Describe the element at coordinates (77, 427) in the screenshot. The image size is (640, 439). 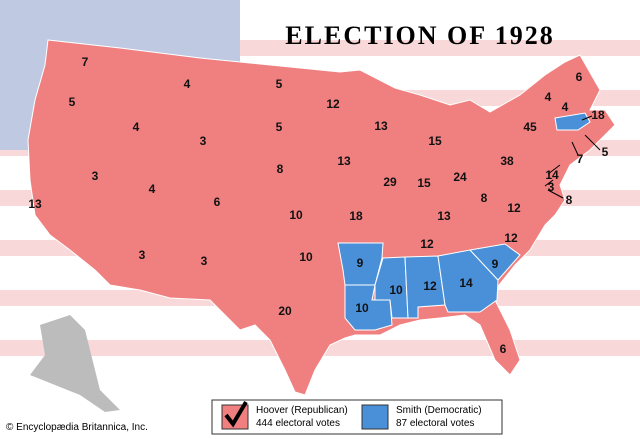
I see `credit: © Encyclopædia Britannica, Inc.` at that location.